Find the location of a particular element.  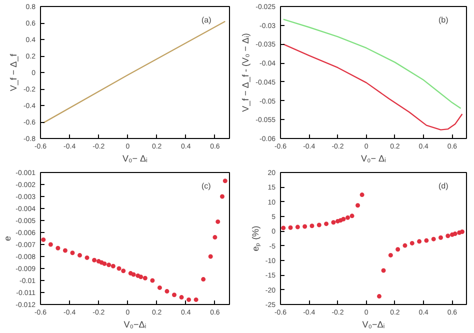

annotation: (a) is located at coordinates (207, 20).